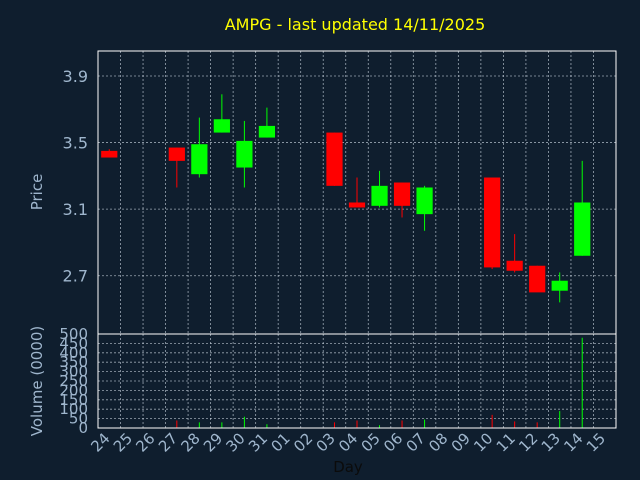 This screenshot has height=480, width=640. I want to click on volume-tick-label: 150, so click(73, 400).